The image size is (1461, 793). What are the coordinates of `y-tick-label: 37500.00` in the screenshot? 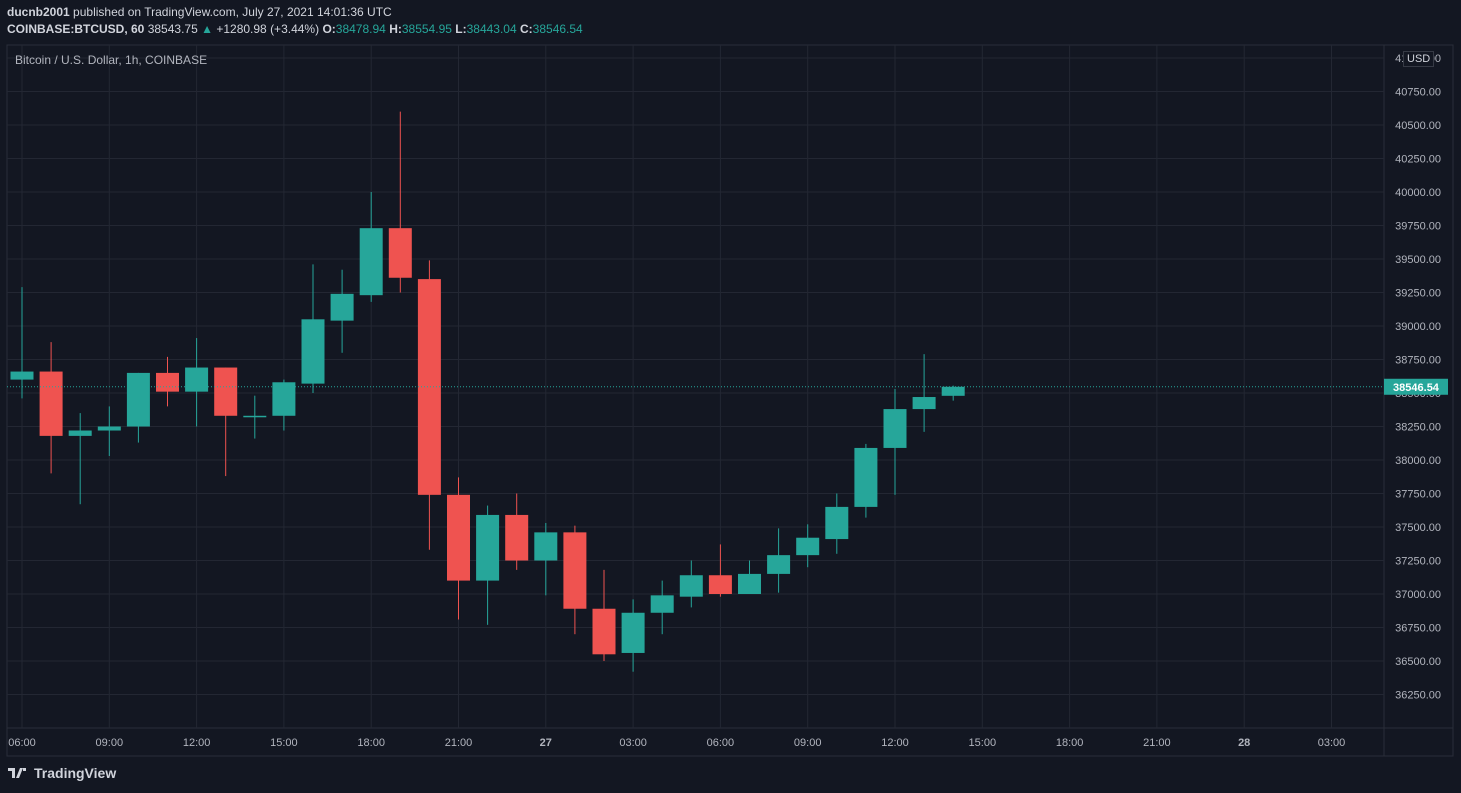 It's located at (1418, 528).